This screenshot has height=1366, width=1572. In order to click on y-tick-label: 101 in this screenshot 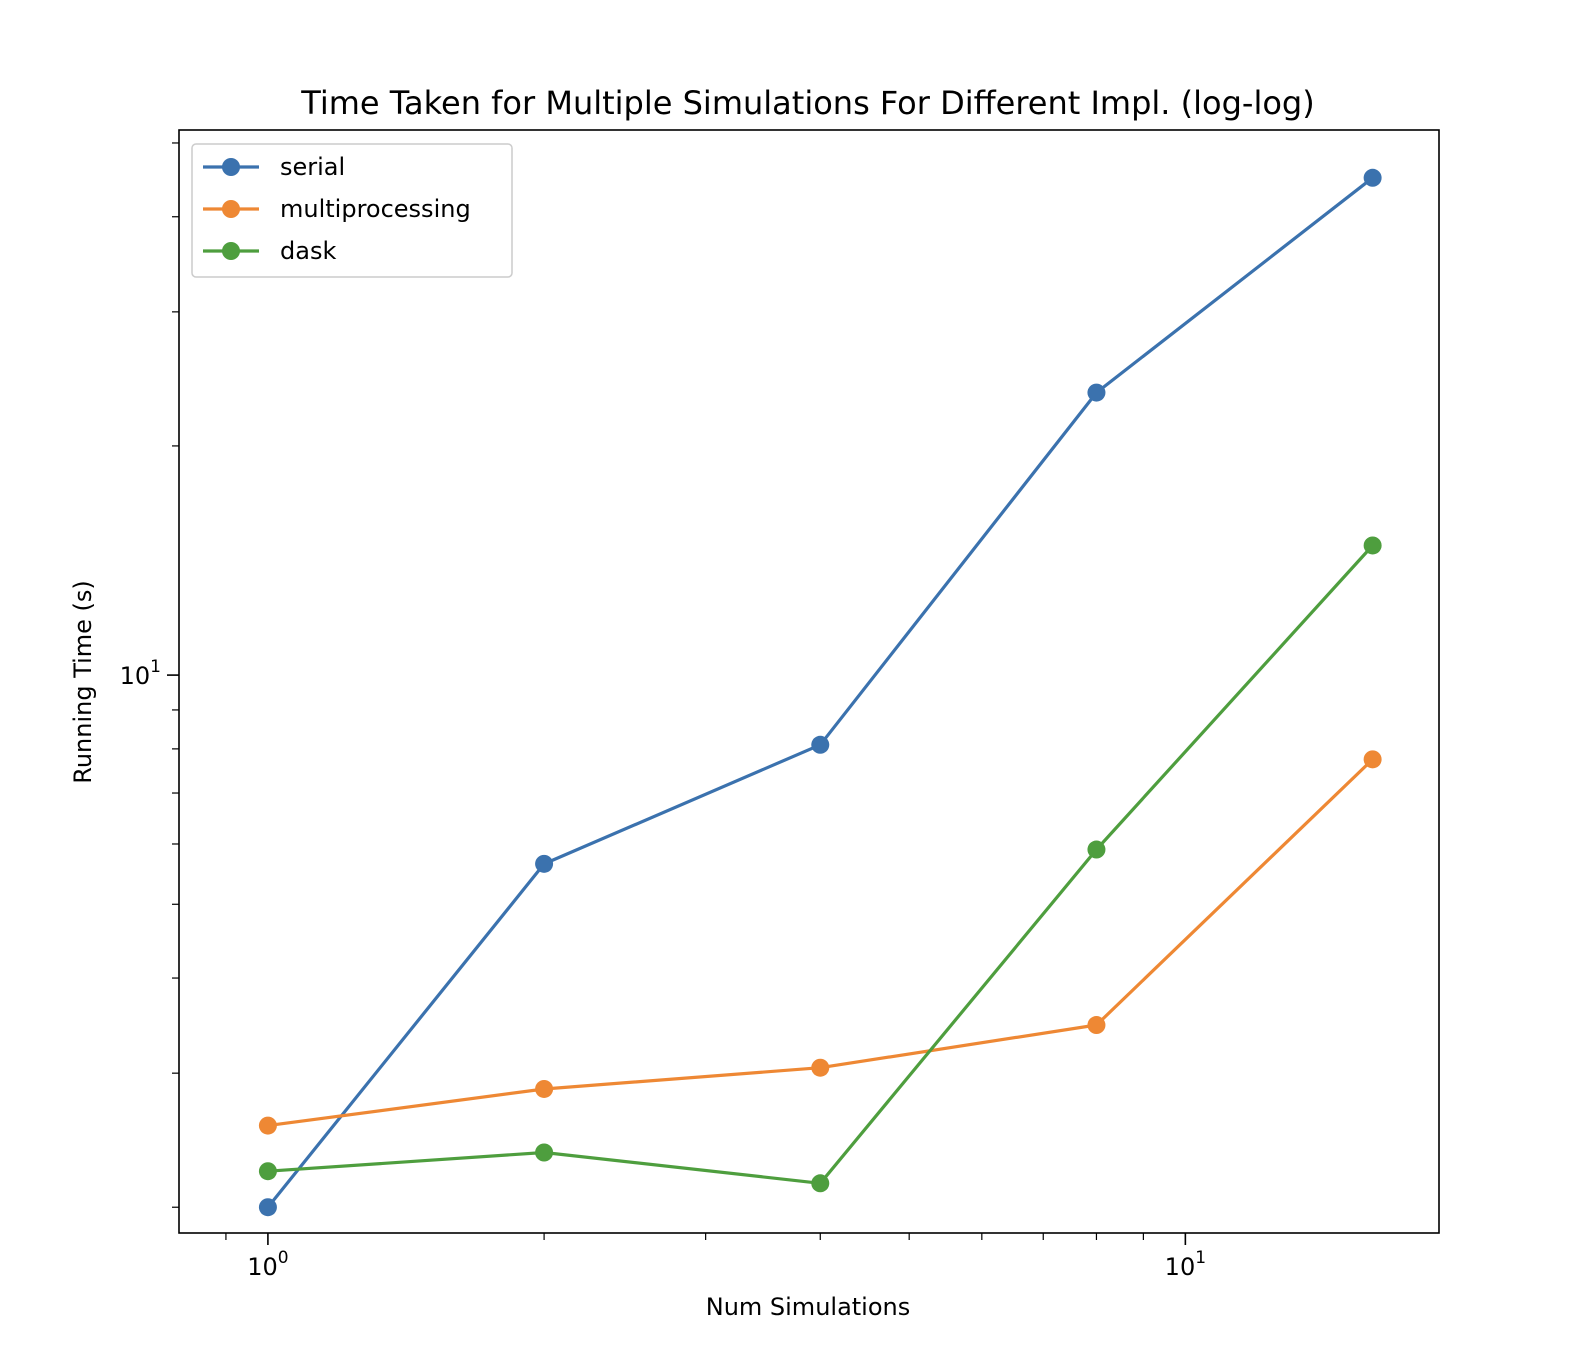, I will do `click(140, 673)`.